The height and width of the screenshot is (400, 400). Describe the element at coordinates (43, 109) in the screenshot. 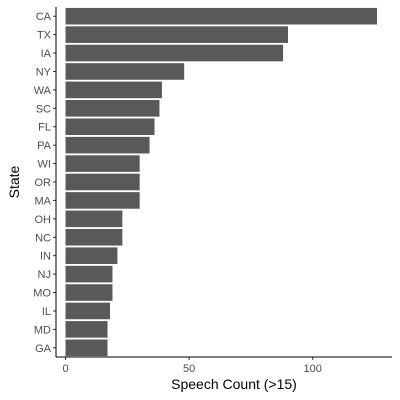

I see `y-tick-label: SC` at that location.